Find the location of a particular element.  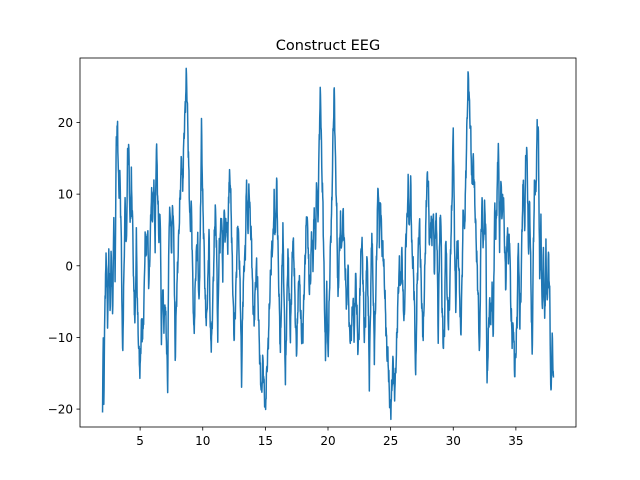

y-tick-label: −20 is located at coordinates (60, 410).